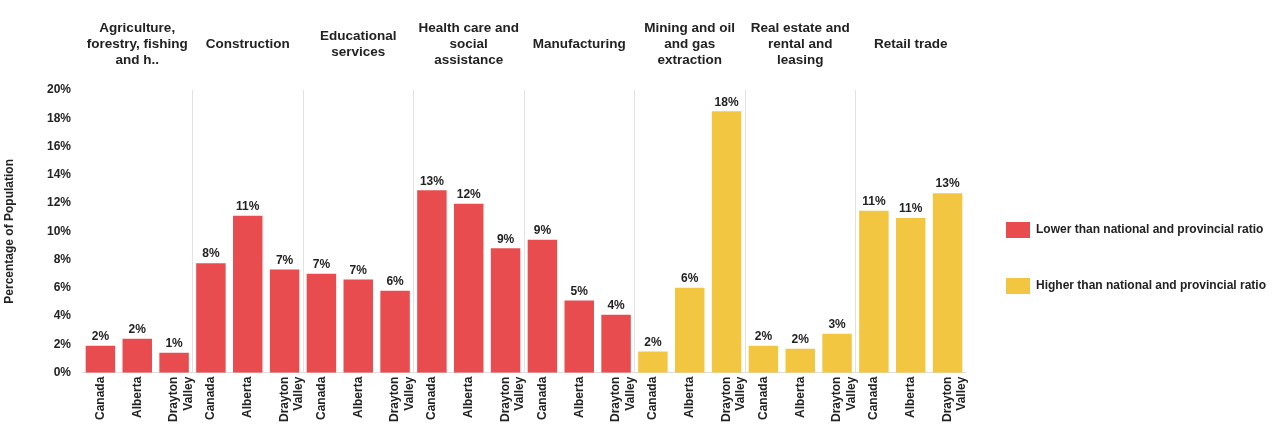 The width and height of the screenshot is (1276, 428). I want to click on text: Manufacturing, so click(579, 43).